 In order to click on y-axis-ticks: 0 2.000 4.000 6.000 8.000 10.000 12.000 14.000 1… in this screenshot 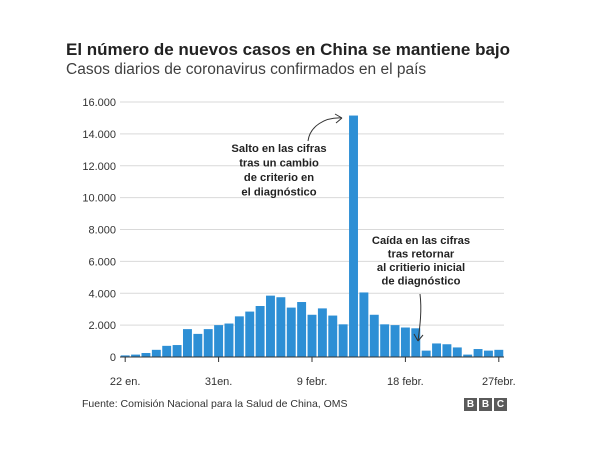, I will do `click(99, 230)`.